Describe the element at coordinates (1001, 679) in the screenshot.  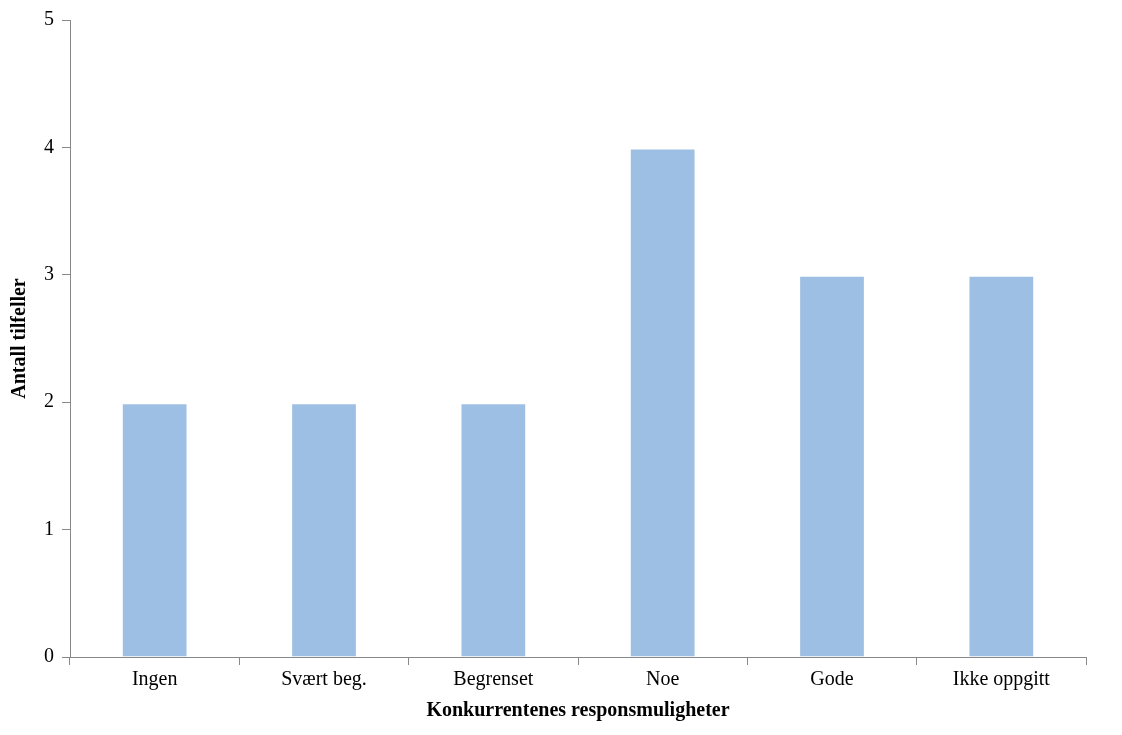
I see `x-tick-label: Ikke oppgitt` at that location.